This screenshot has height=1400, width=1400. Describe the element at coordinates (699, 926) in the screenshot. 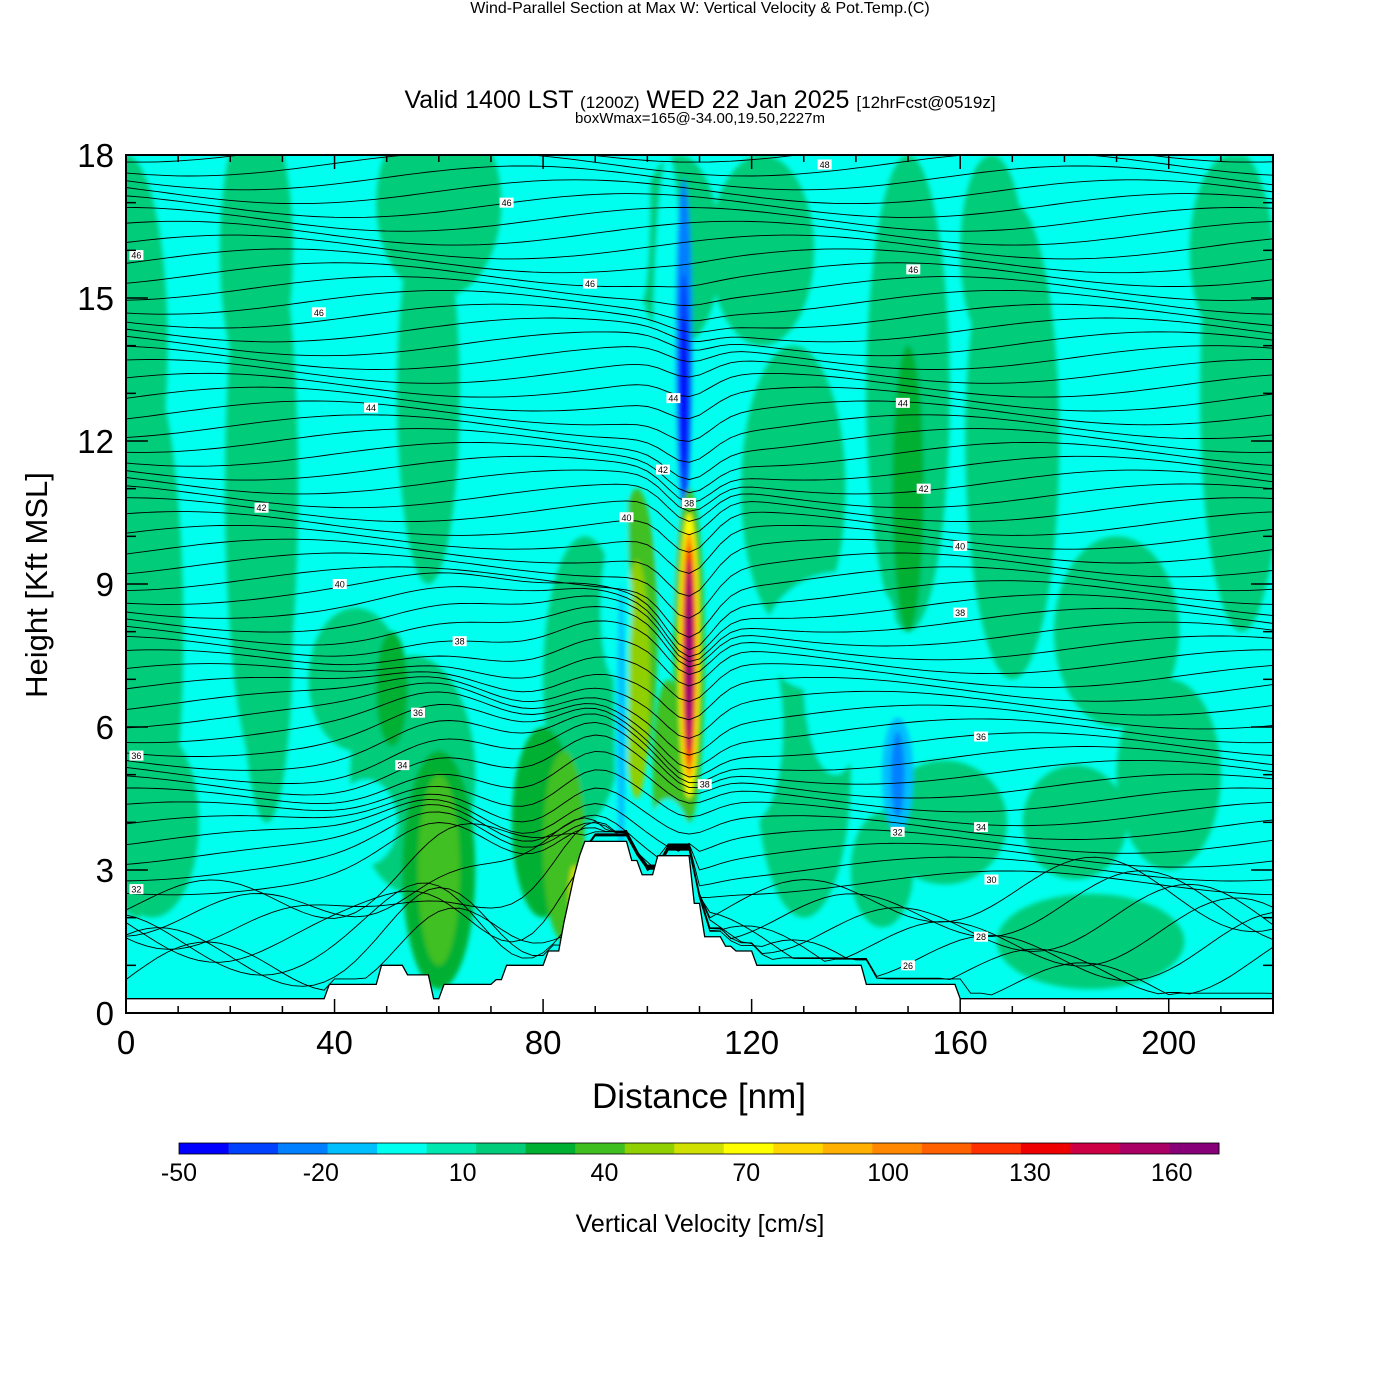

I see `terrain-profile` at that location.